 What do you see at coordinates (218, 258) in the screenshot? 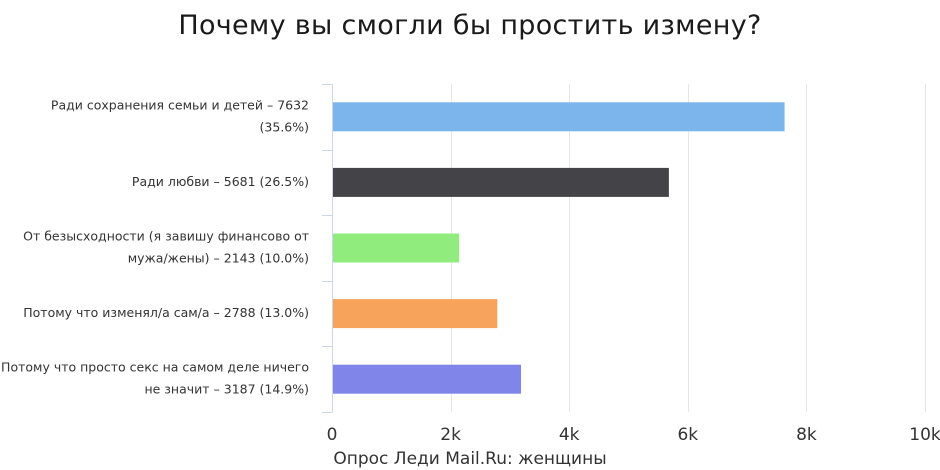
I see `category-label: мужа/жены) – 2143 (10.0%)` at bounding box center [218, 258].